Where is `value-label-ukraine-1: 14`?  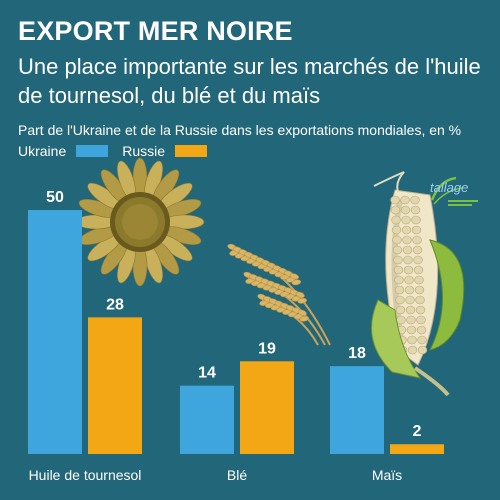 value-label-ukraine-1: 14 is located at coordinates (207, 373).